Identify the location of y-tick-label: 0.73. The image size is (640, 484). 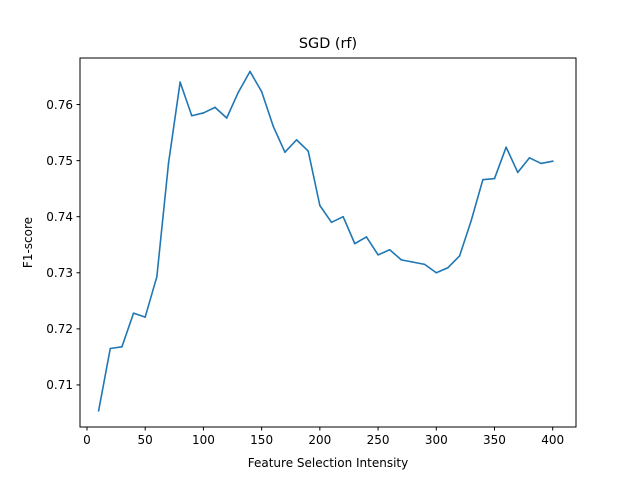
(59, 273).